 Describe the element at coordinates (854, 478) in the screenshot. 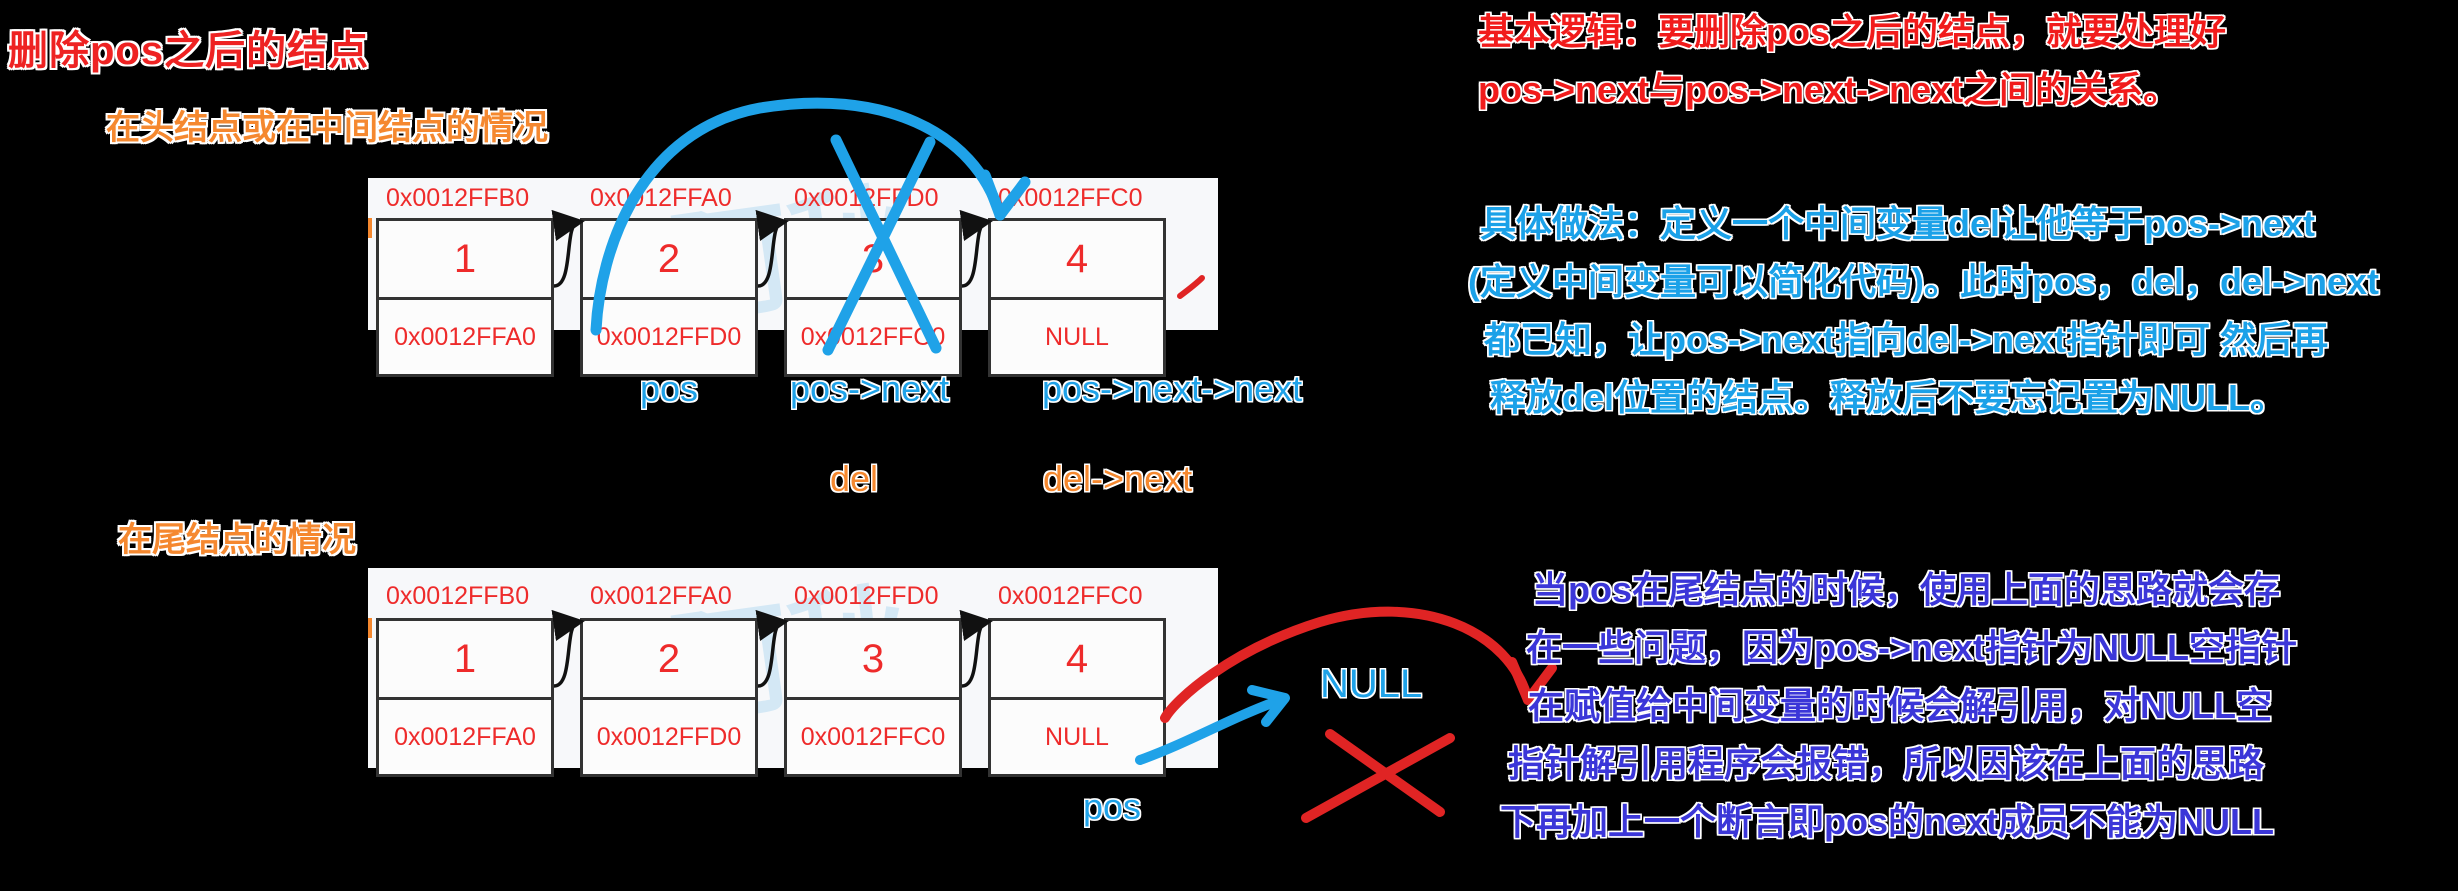

I see `label-del: del` at that location.